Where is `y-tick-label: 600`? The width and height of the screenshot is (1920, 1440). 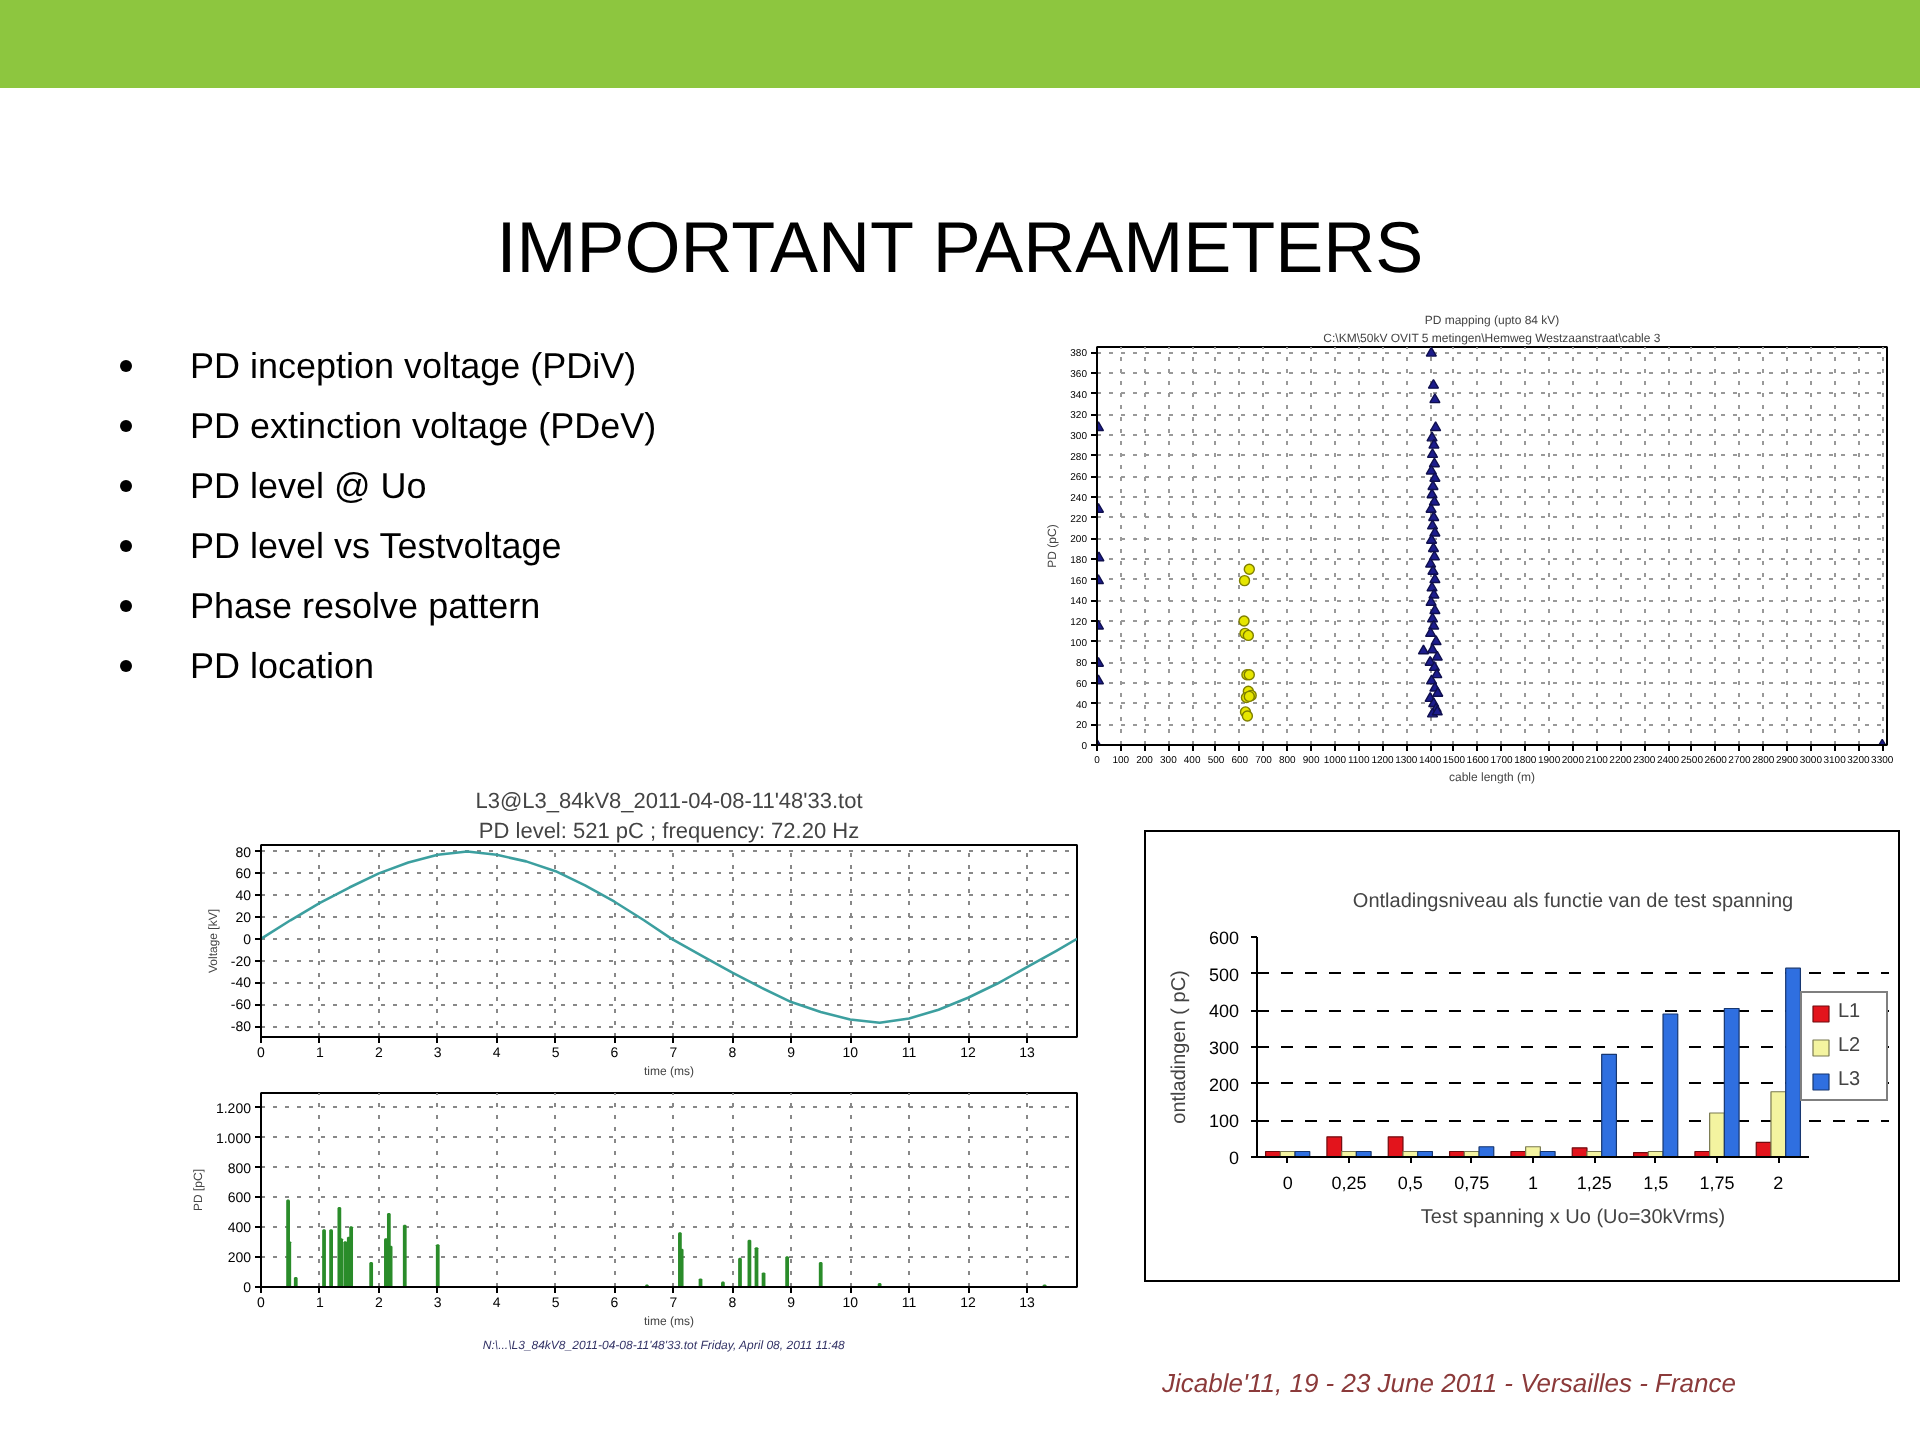 y-tick-label: 600 is located at coordinates (1224, 938).